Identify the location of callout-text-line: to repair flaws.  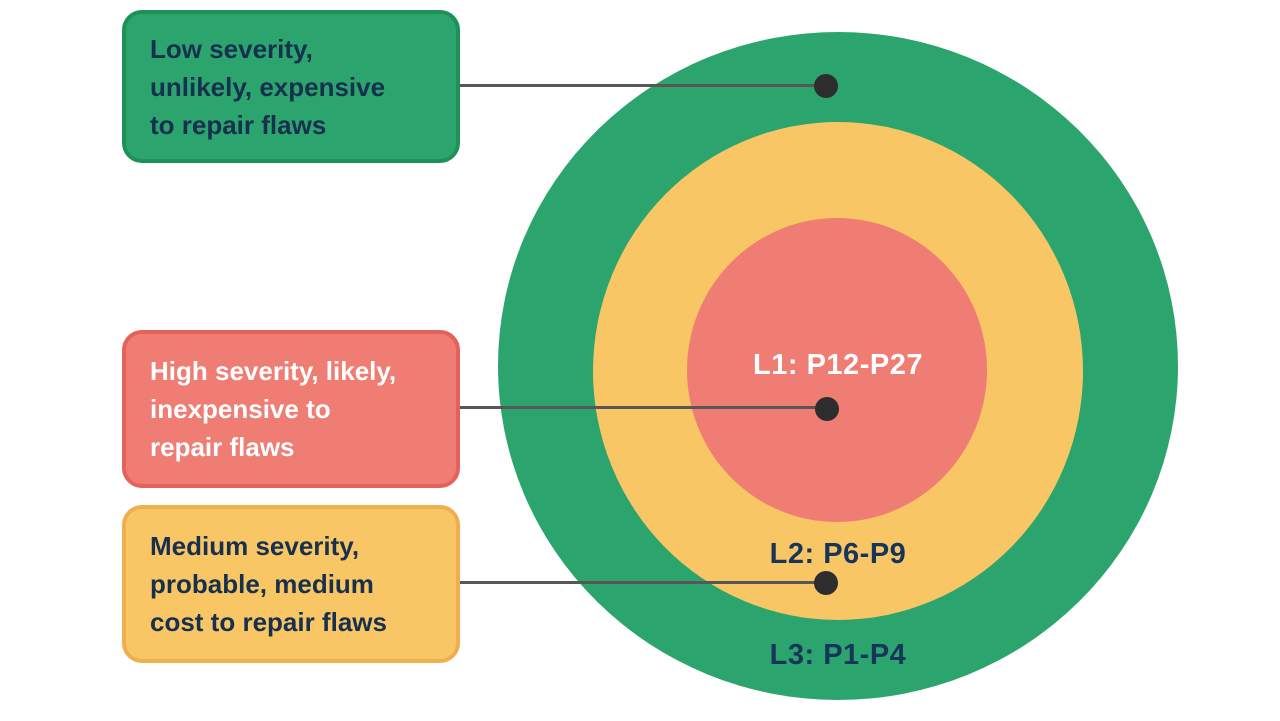
(238, 124).